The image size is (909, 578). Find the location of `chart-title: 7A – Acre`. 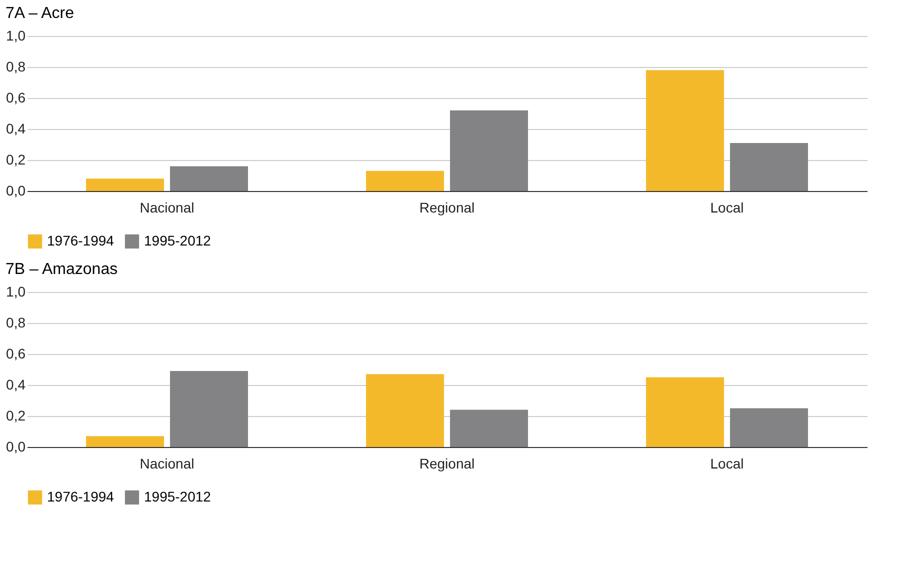

chart-title: 7A – Acre is located at coordinates (40, 13).